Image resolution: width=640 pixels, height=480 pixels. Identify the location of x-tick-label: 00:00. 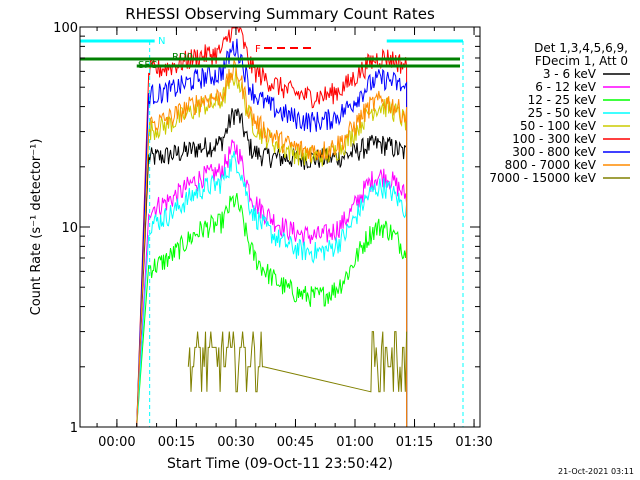
(116, 442).